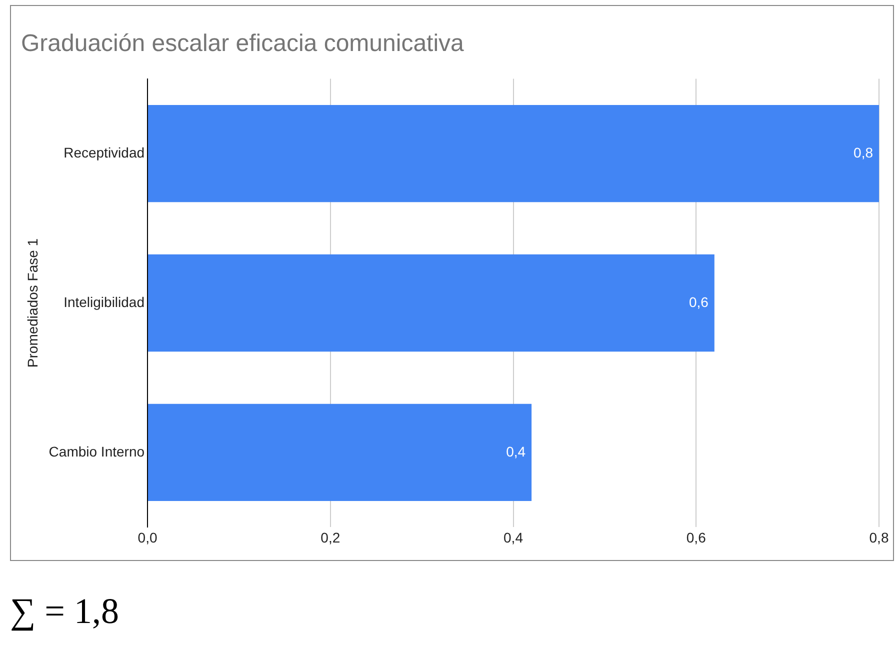 Image resolution: width=896 pixels, height=664 pixels. Describe the element at coordinates (696, 537) in the screenshot. I see `x-tick-label: 0,6` at that location.